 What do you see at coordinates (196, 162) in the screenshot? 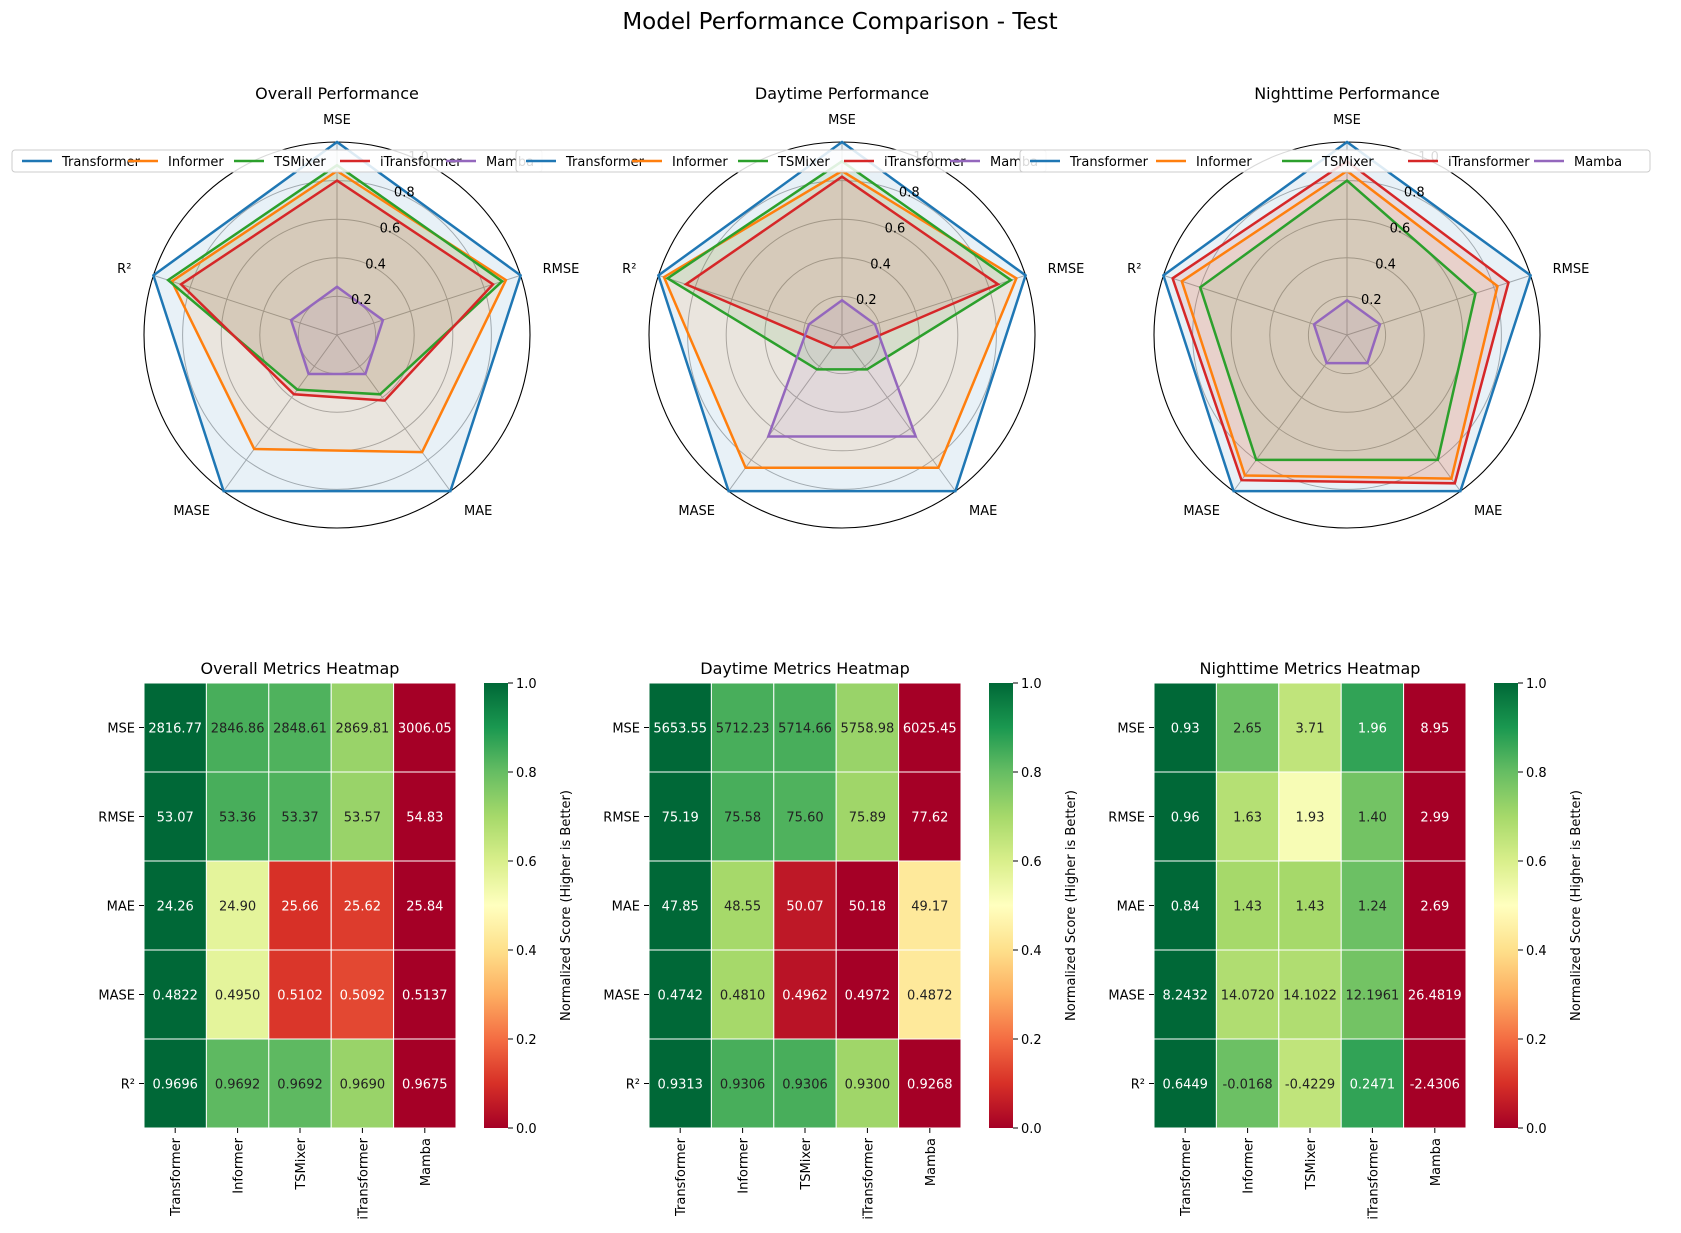
I see `legend-label-informer: Informer` at bounding box center [196, 162].